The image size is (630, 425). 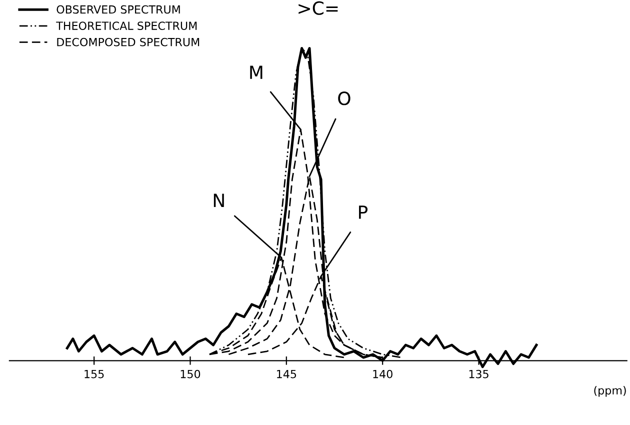 I want to click on x-axis-title: (ppm), so click(x=610, y=391).